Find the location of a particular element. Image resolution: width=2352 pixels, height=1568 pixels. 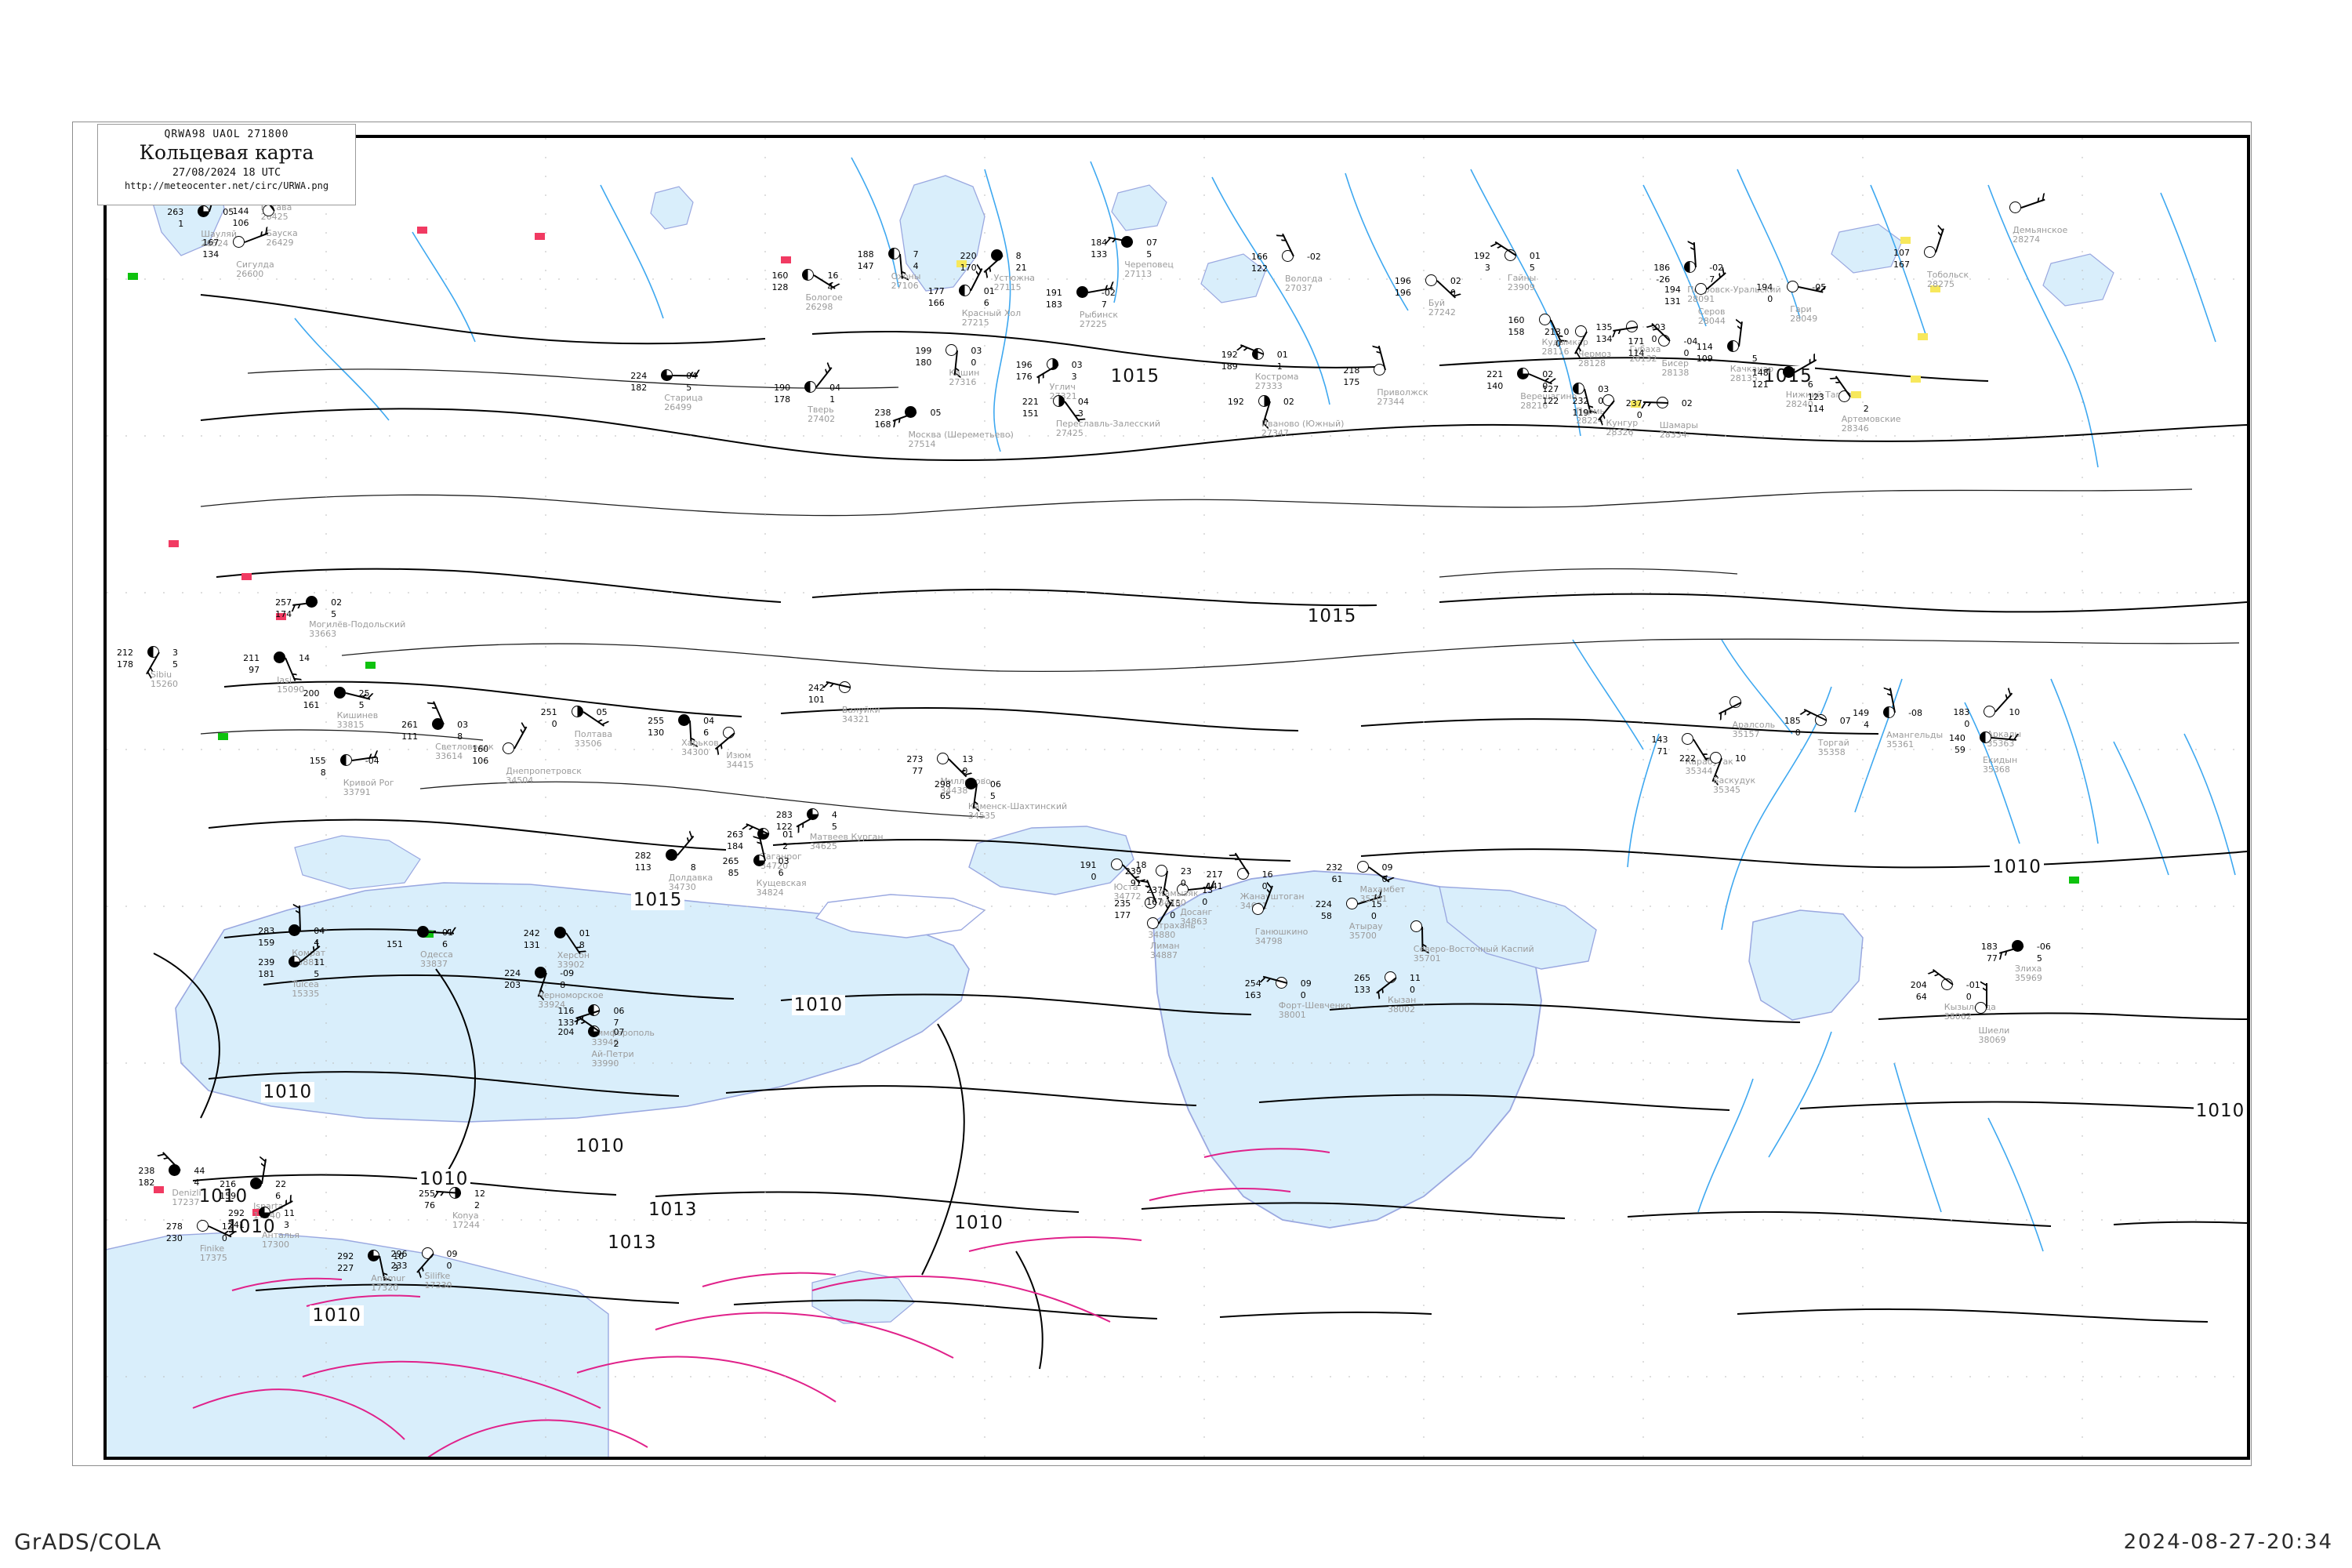

station-id: 38069 is located at coordinates (1992, 1040).